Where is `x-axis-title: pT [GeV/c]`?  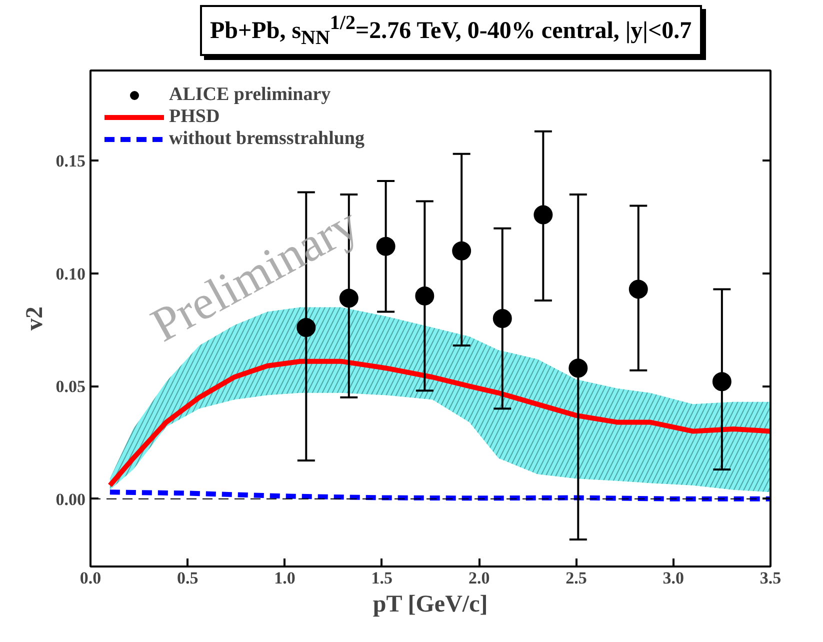 x-axis-title: pT [GeV/c] is located at coordinates (430, 605).